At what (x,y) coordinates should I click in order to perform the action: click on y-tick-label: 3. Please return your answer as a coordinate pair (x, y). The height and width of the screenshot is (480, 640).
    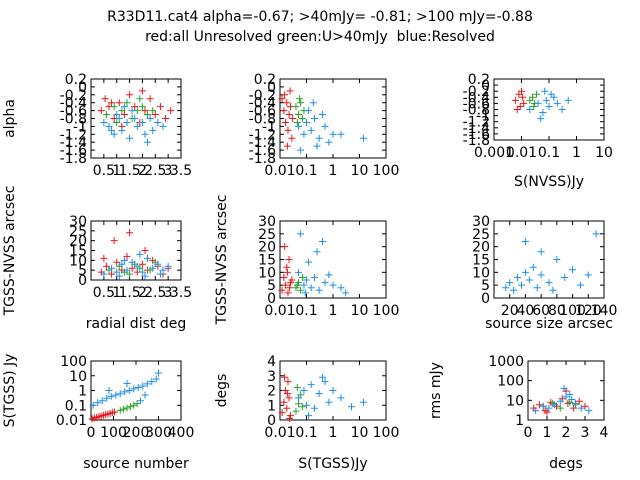
    Looking at the image, I should click on (271, 377).